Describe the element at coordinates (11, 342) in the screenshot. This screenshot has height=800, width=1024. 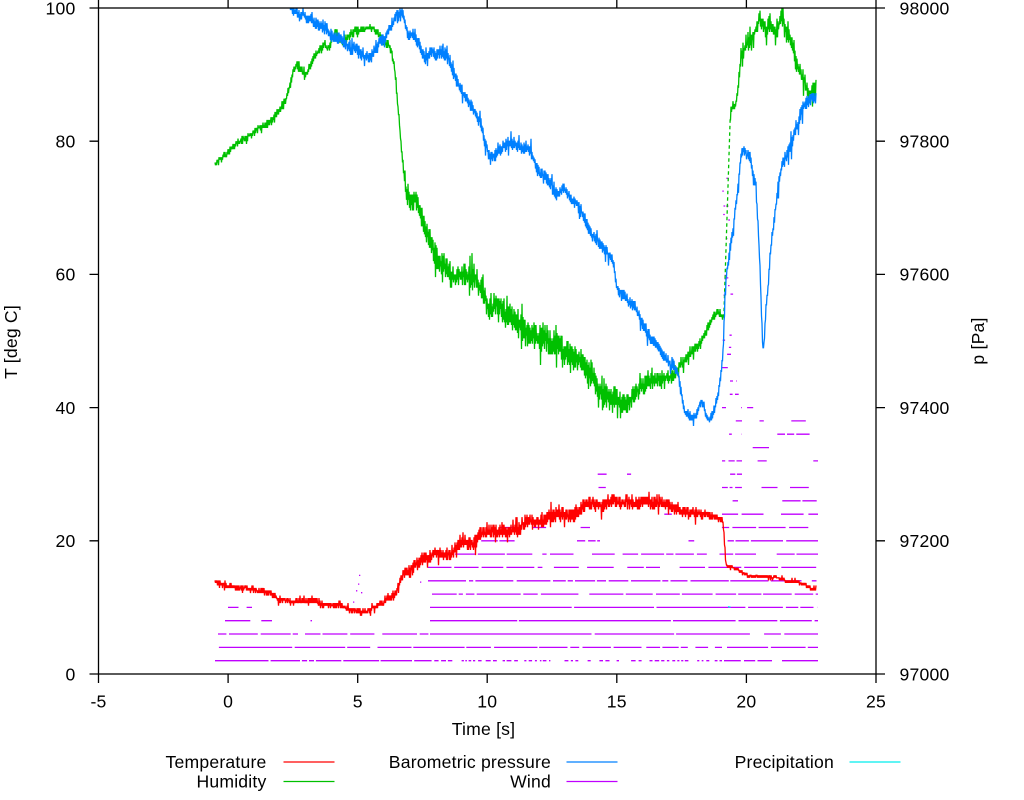
I see `svg-text: T [deg C]` at that location.